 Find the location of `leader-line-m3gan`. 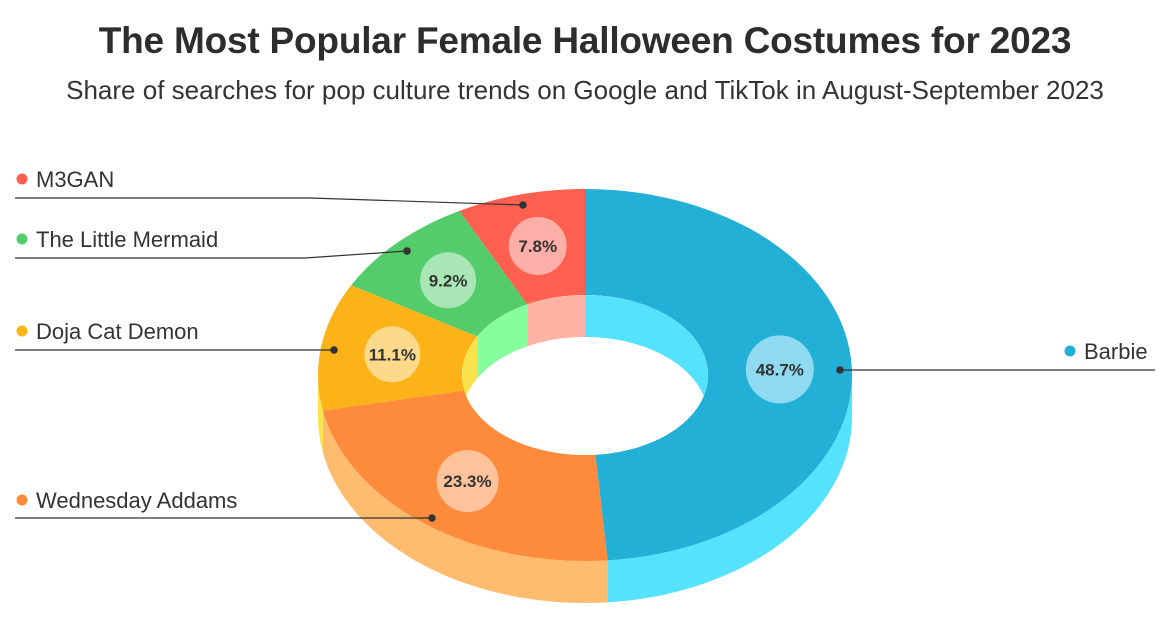

leader-line-m3gan is located at coordinates (269, 201).